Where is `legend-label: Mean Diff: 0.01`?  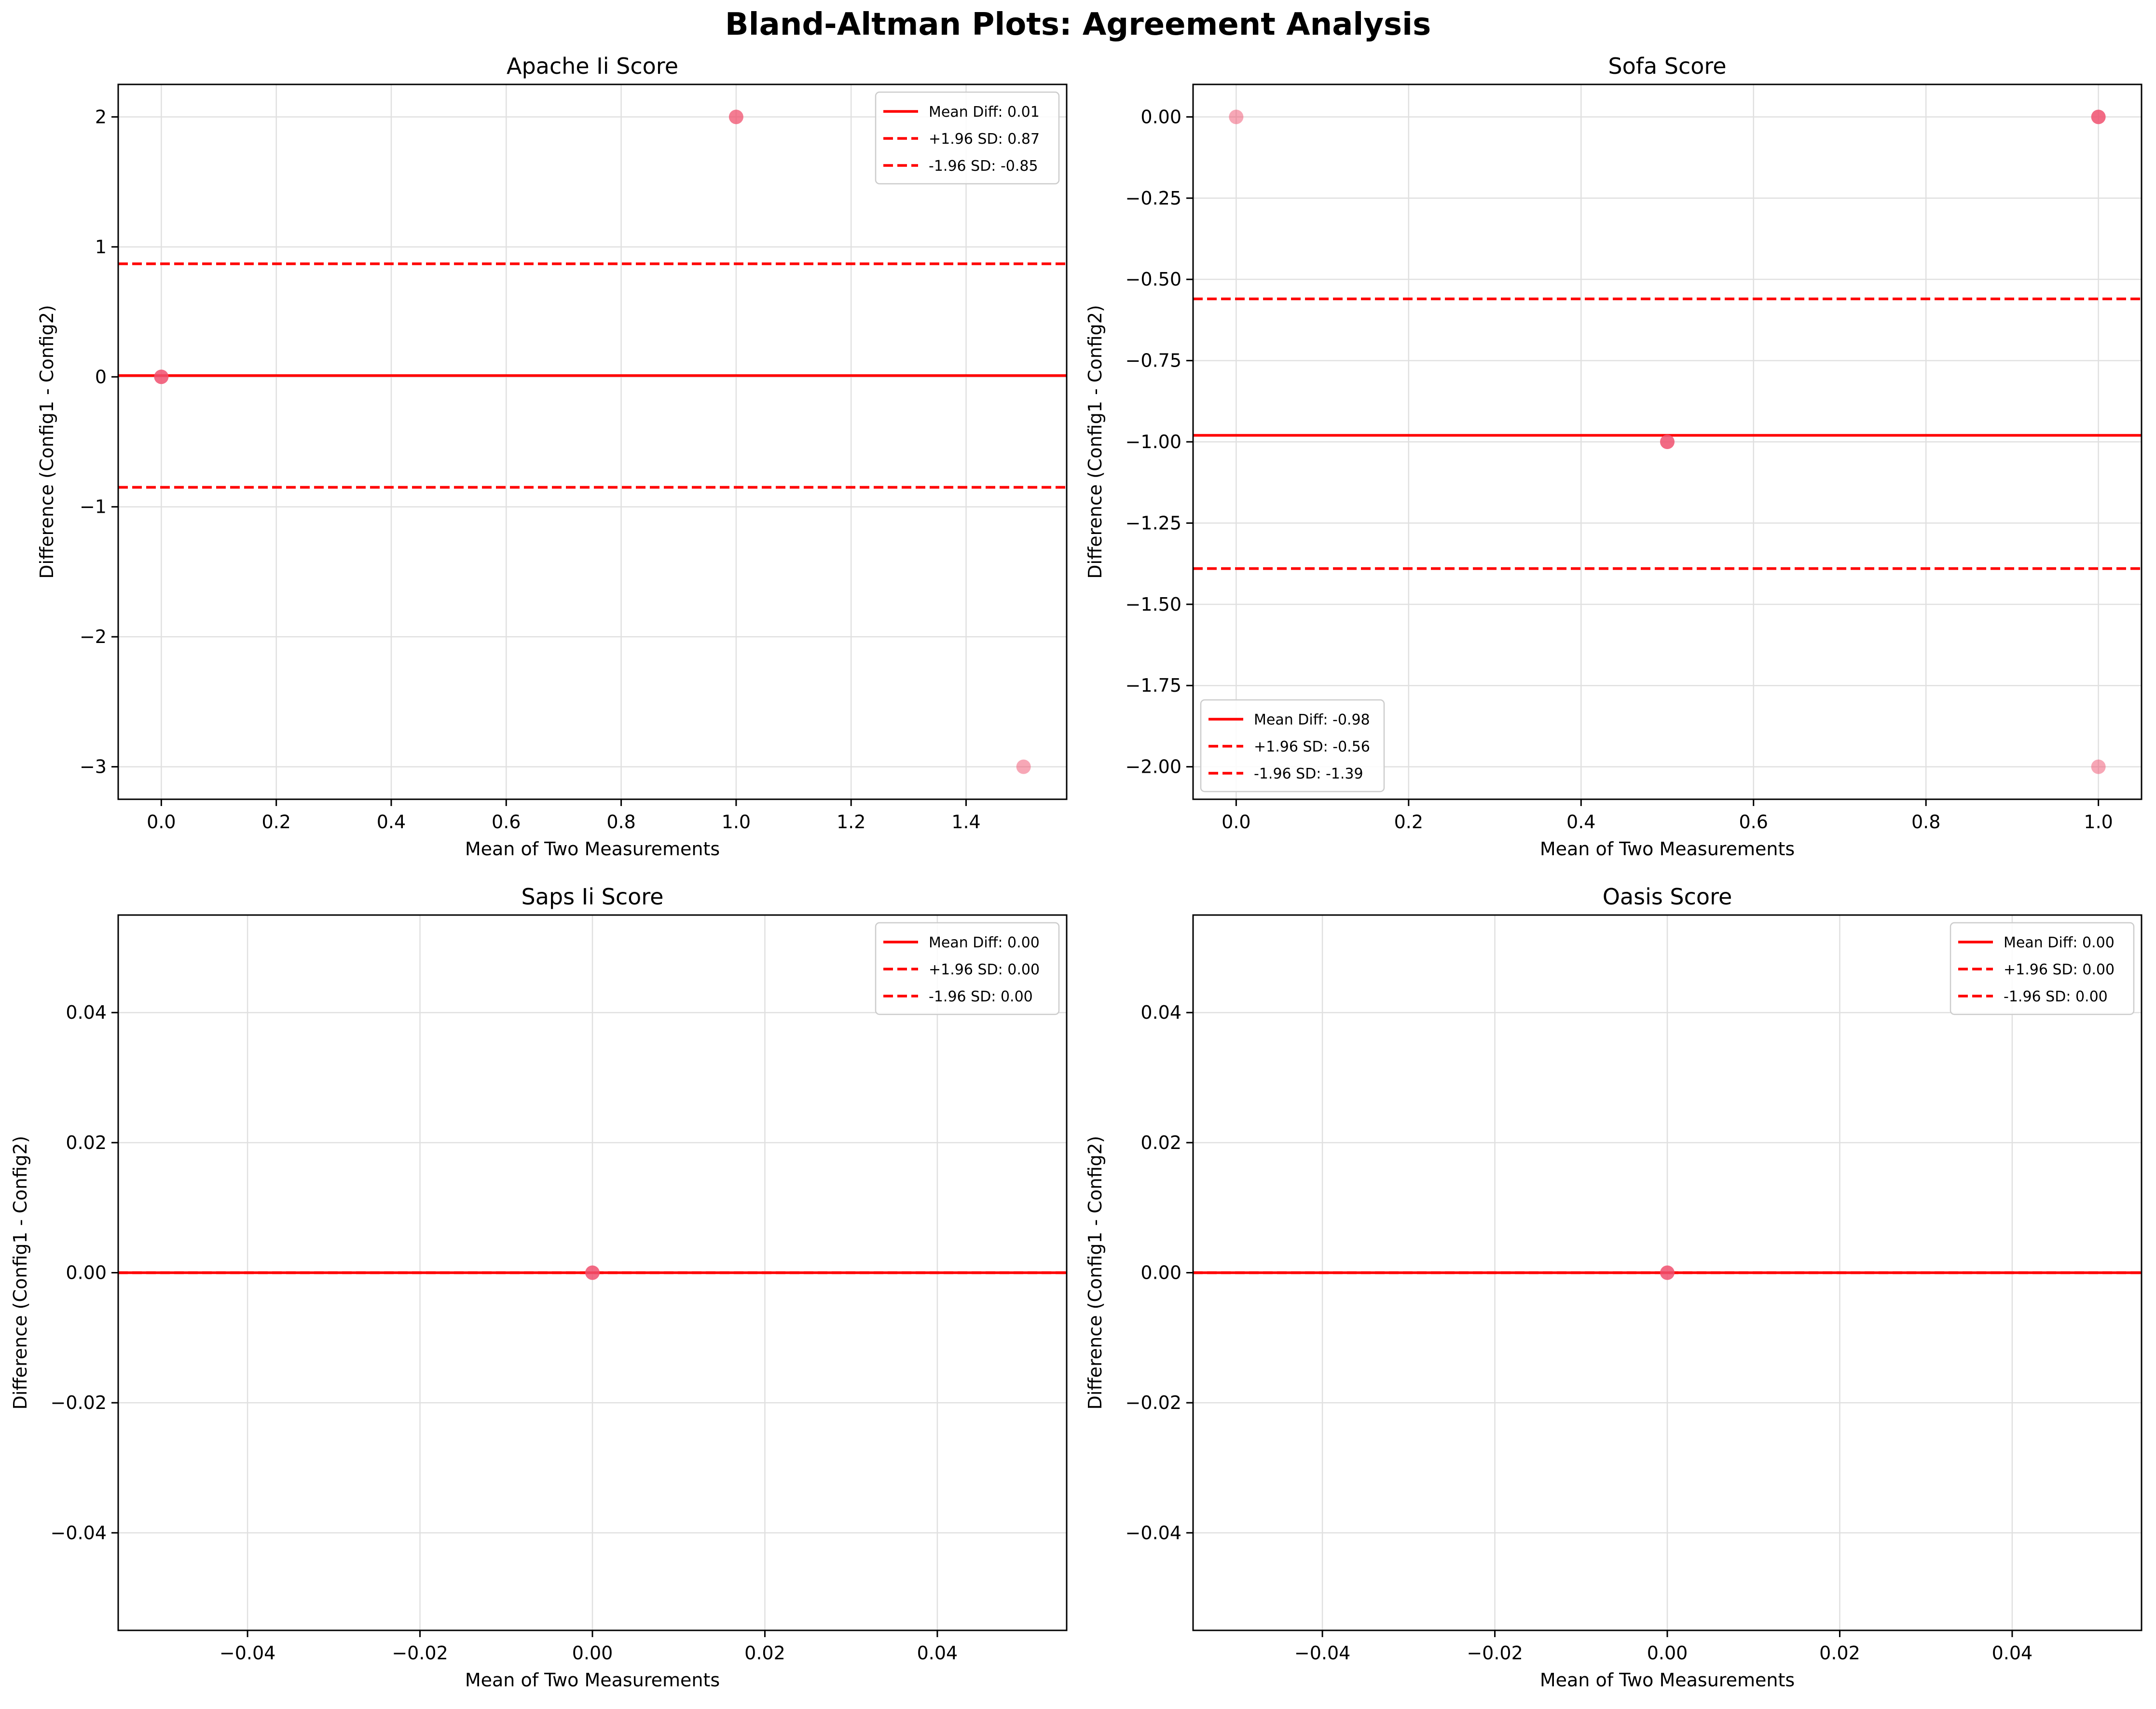 legend-label: Mean Diff: 0.01 is located at coordinates (984, 112).